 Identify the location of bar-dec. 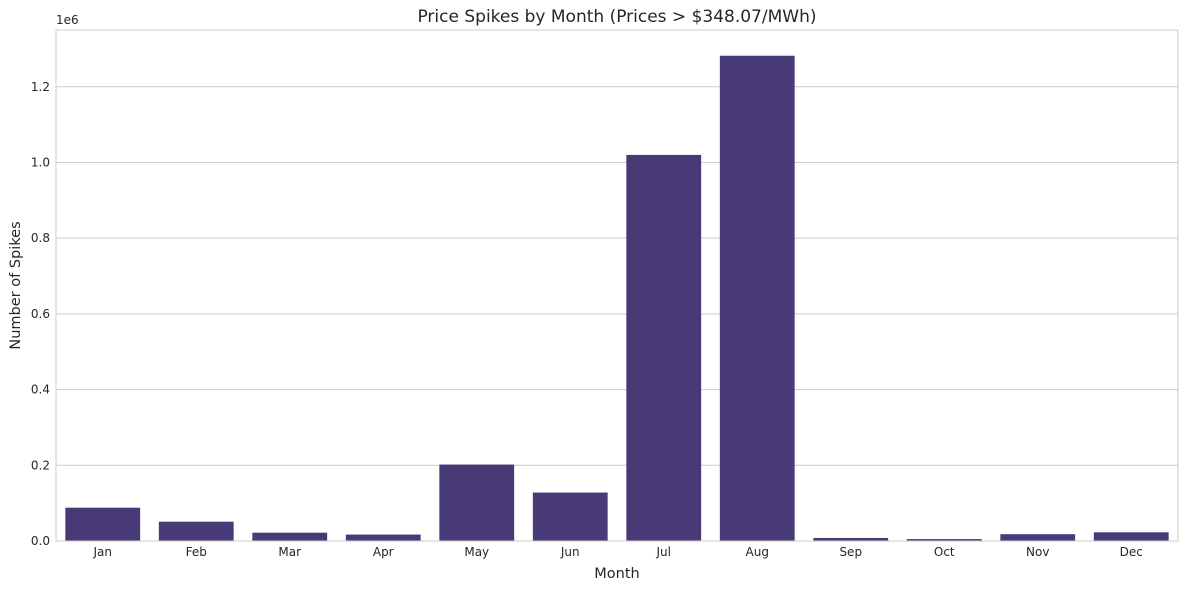
(1131, 536).